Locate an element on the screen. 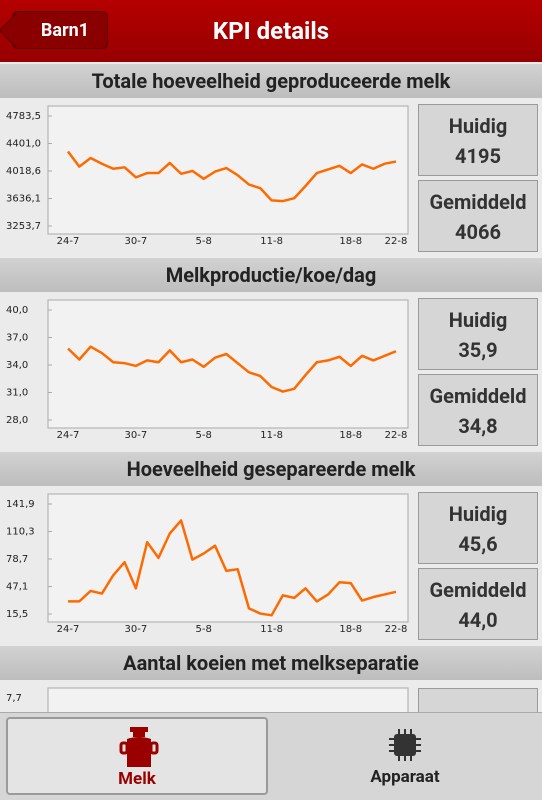 This screenshot has width=542, height=800. y-tick-label: 37,0 is located at coordinates (17, 338).